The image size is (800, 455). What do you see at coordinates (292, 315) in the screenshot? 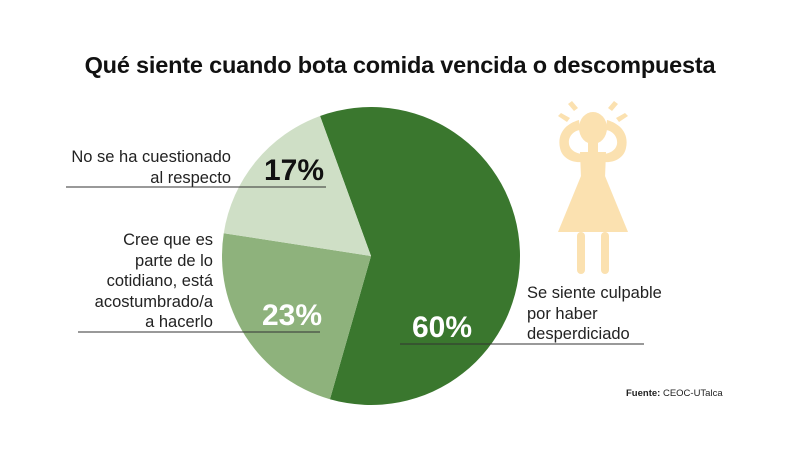
I see `pct-label-23: 23%` at bounding box center [292, 315].